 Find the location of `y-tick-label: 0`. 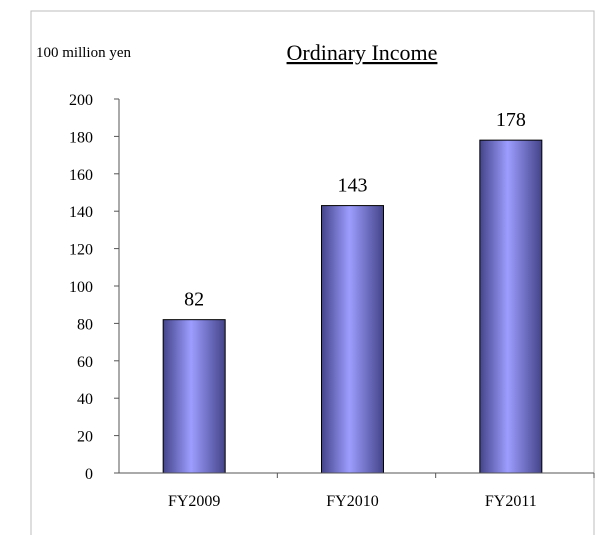

y-tick-label: 0 is located at coordinates (89, 474).